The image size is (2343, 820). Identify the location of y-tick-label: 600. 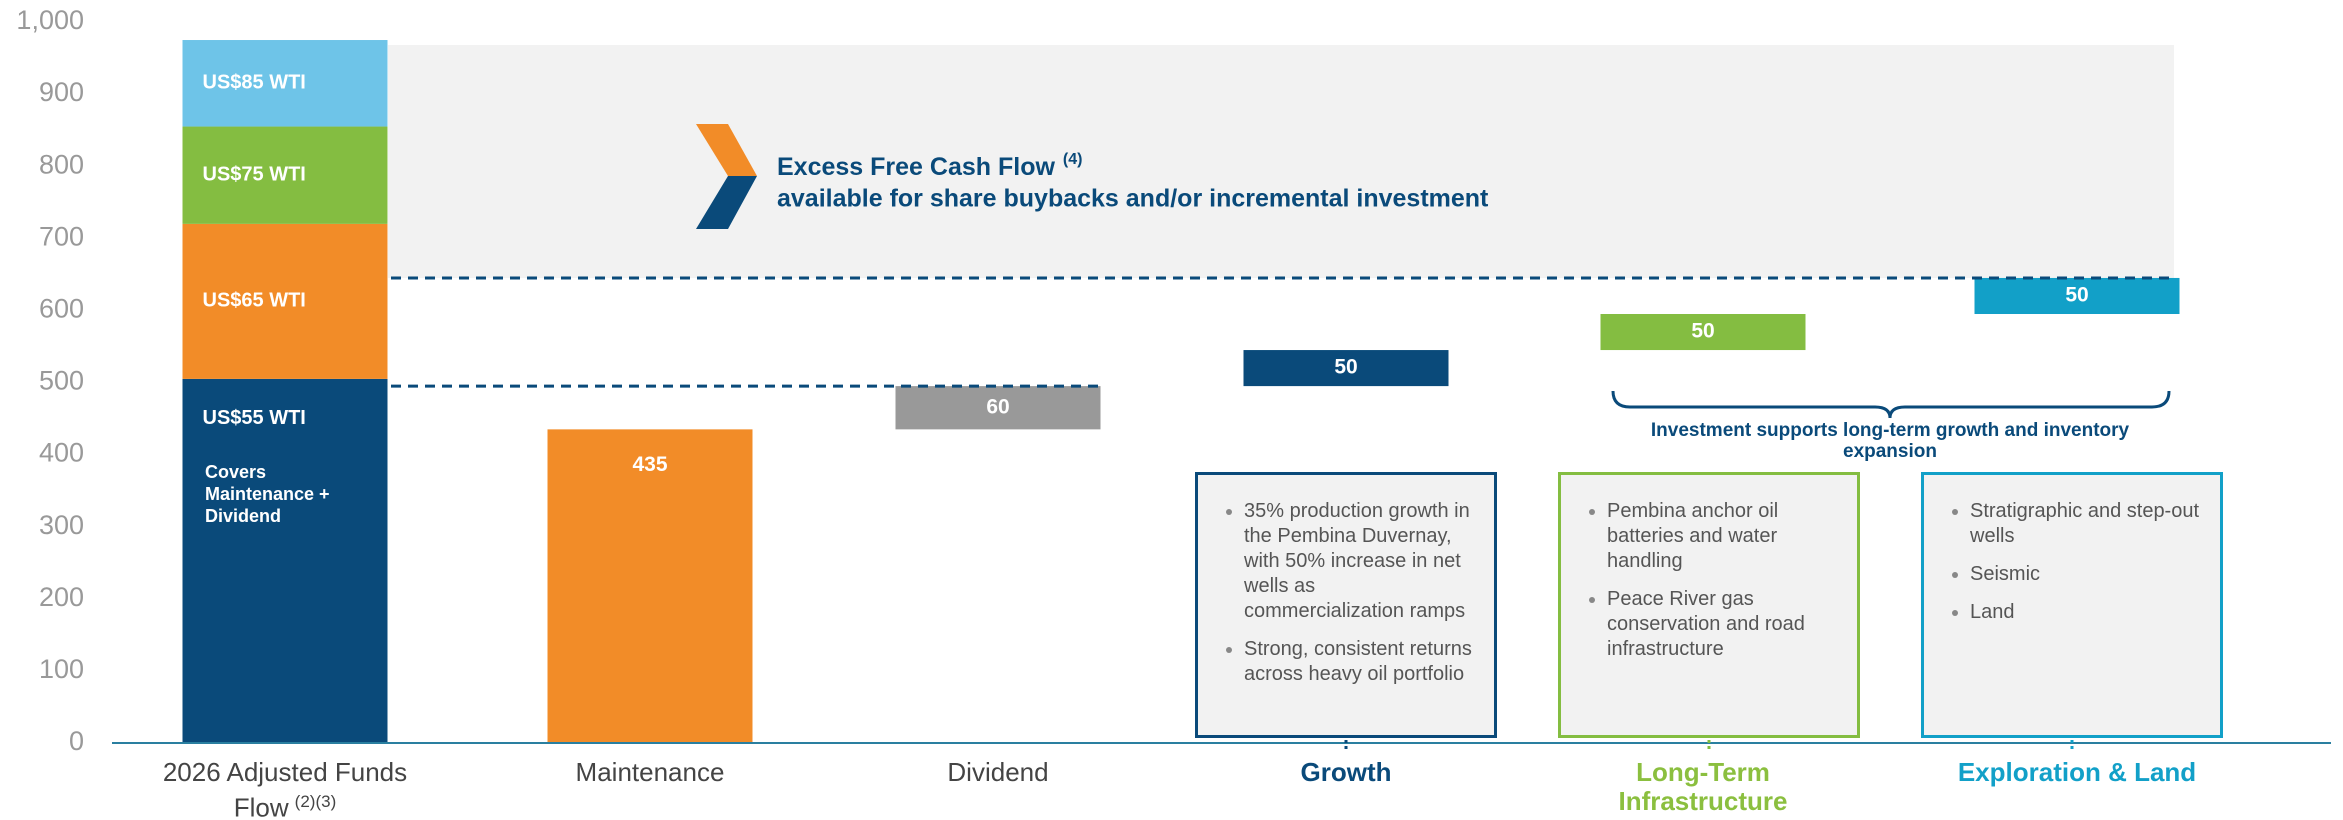
(61, 309).